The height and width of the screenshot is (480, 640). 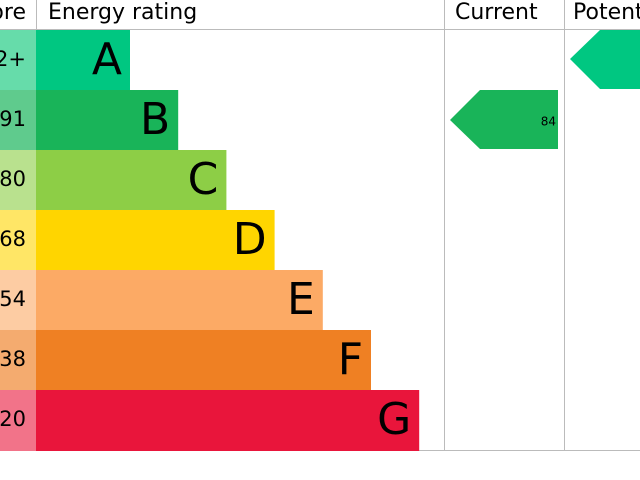 I want to click on score-range: 81-91, so click(x=13, y=119).